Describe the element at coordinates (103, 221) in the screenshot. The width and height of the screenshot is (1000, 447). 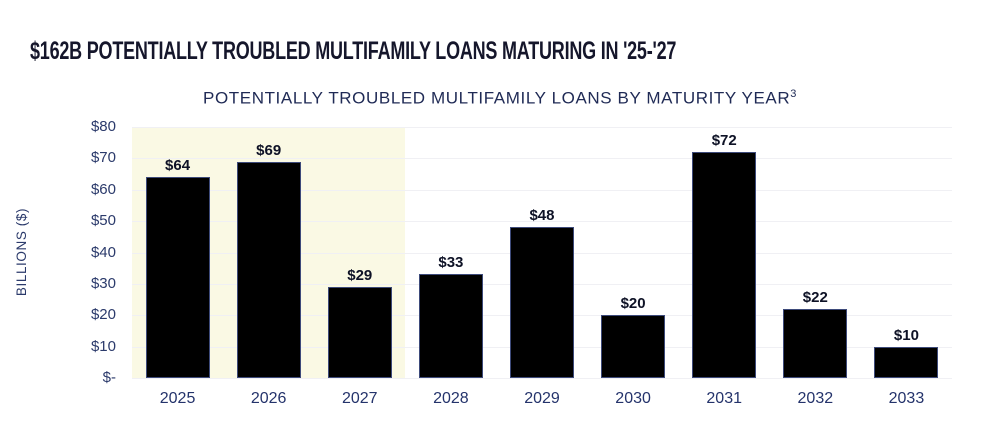
I see `y-tick-label: $50` at that location.